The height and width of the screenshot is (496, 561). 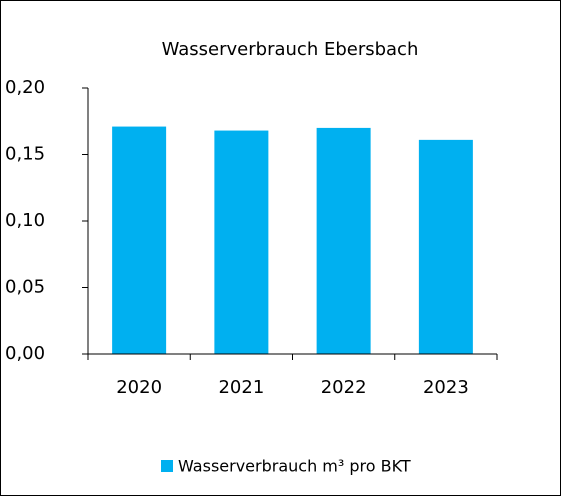 I want to click on legend-label: Wasserverbrauch m³ pro BKT, so click(x=294, y=466).